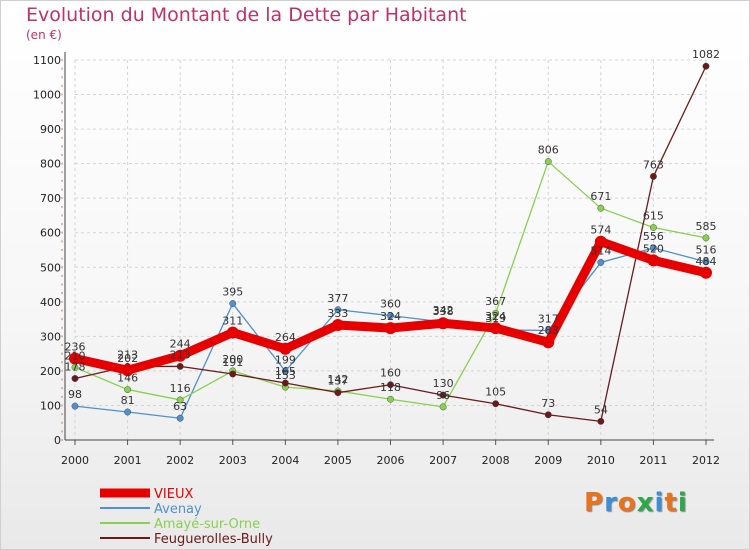  Describe the element at coordinates (180, 406) in the screenshot. I see `data-label: 63` at that location.